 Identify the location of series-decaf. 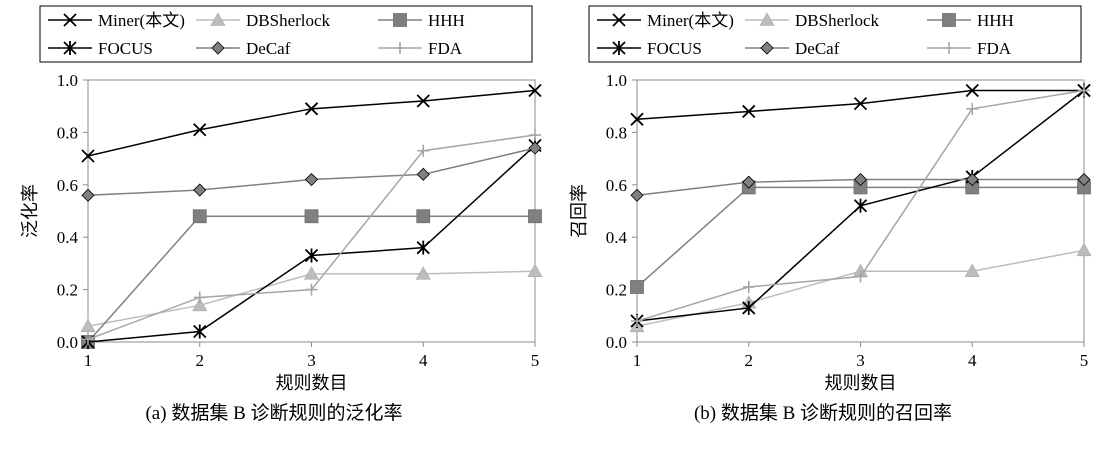
(860, 187).